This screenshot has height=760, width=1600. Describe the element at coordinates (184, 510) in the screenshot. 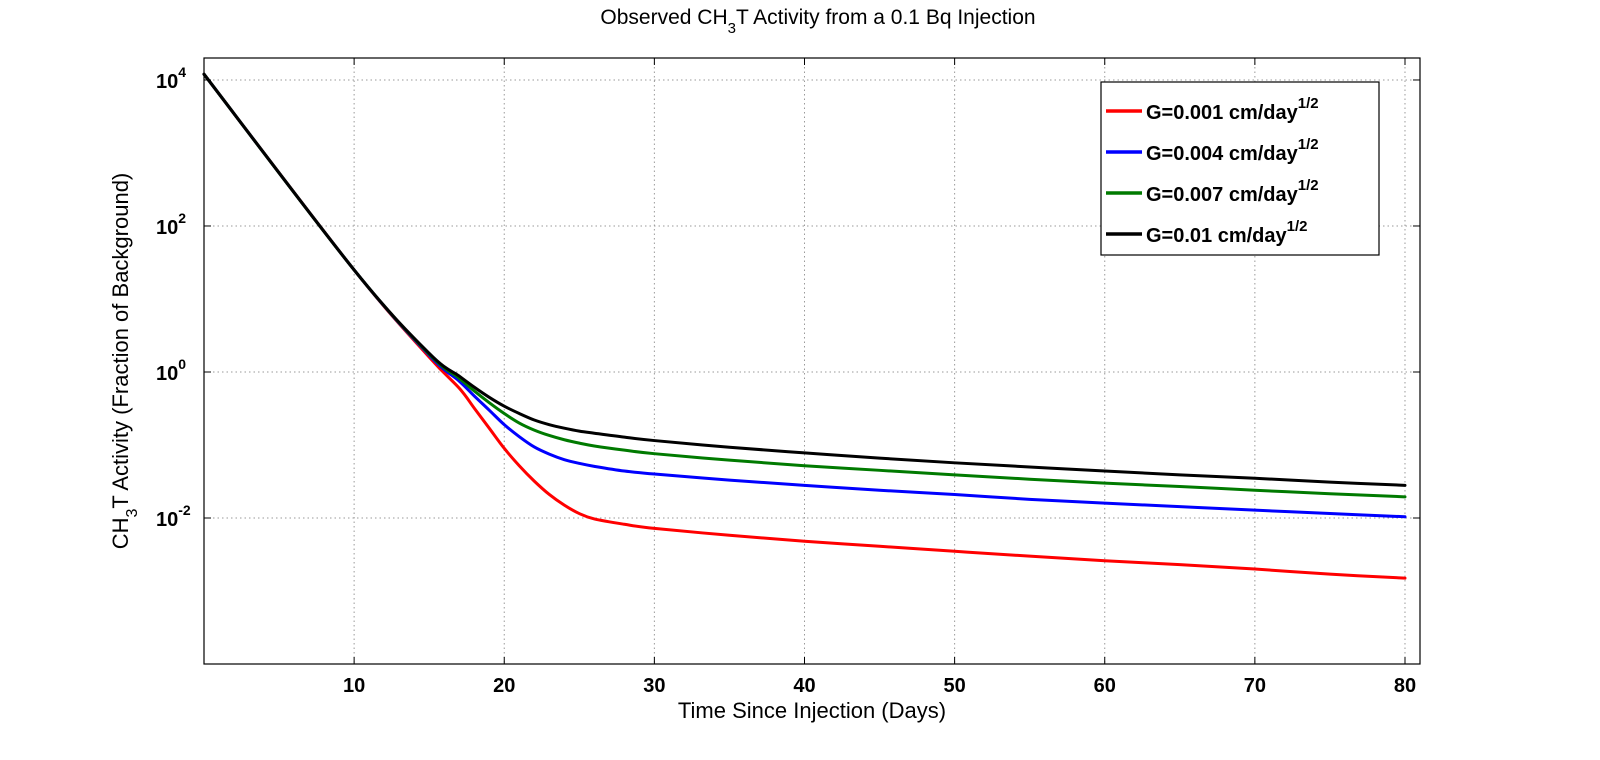

I see `y-tick-exponent: -2` at that location.